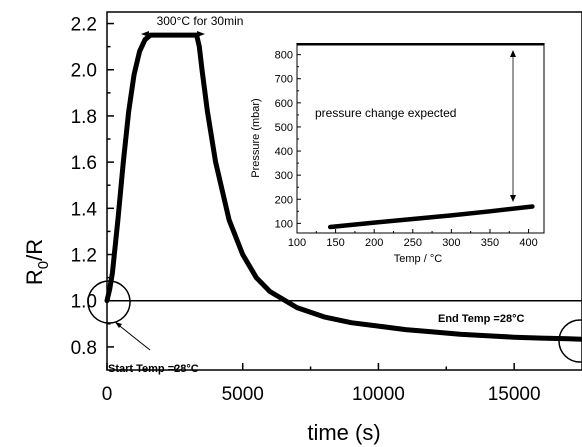  Describe the element at coordinates (284, 176) in the screenshot. I see `inset-y-tick-label: 300` at that location.